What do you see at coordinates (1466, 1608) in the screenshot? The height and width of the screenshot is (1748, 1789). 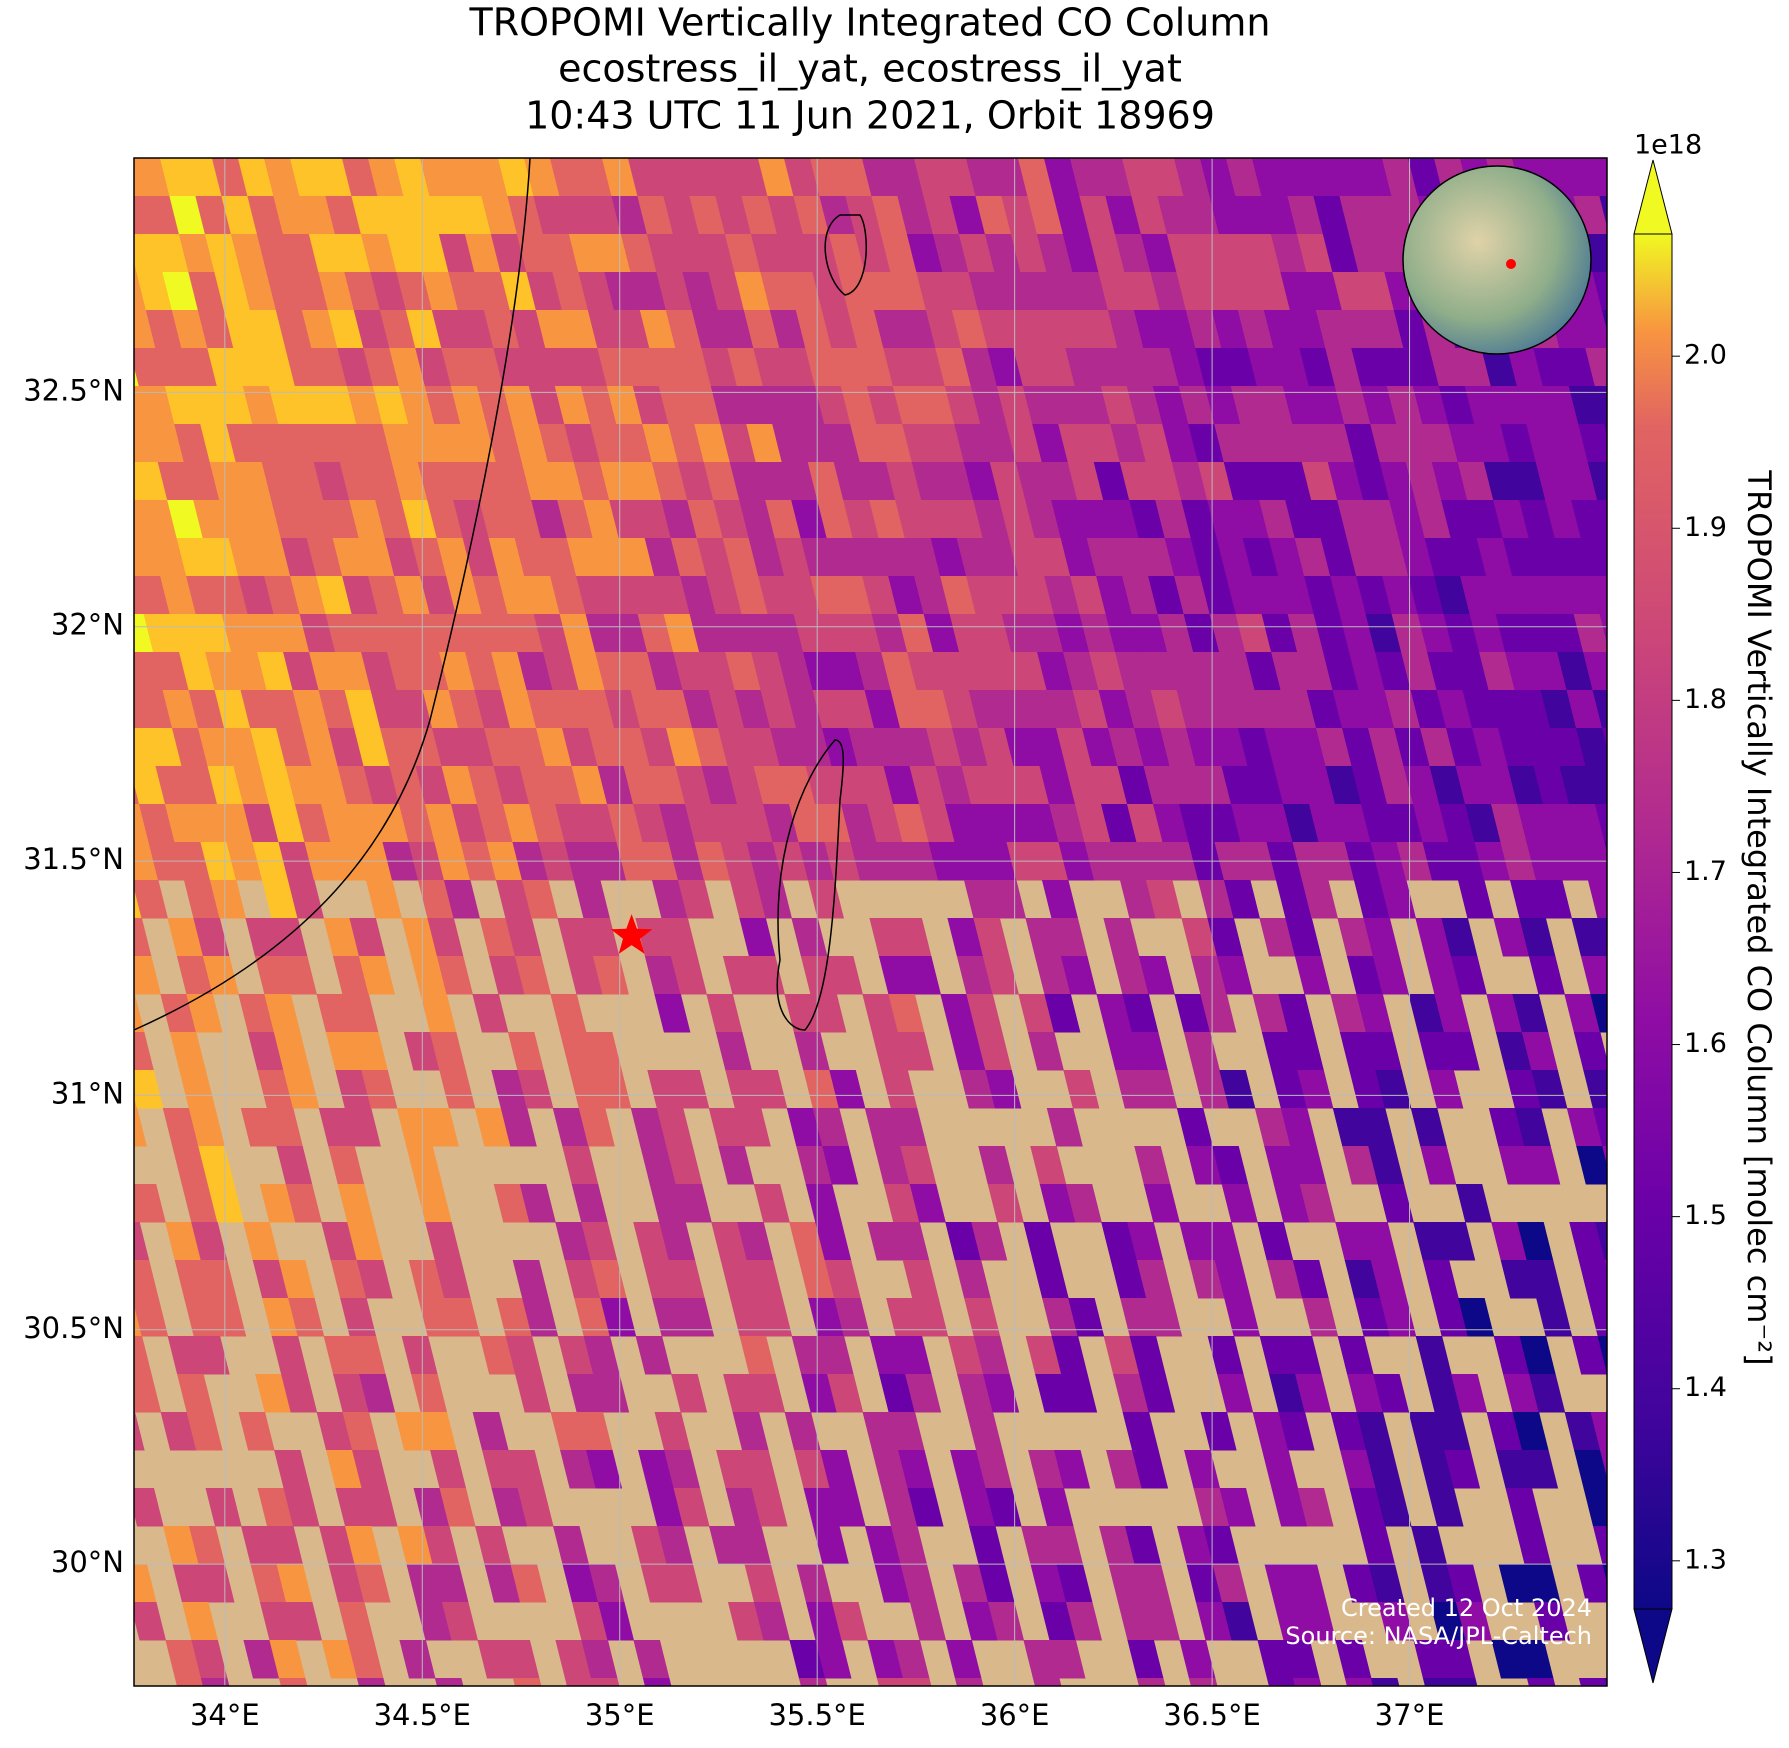 I see `credit: Created 12 Oct 2024` at bounding box center [1466, 1608].